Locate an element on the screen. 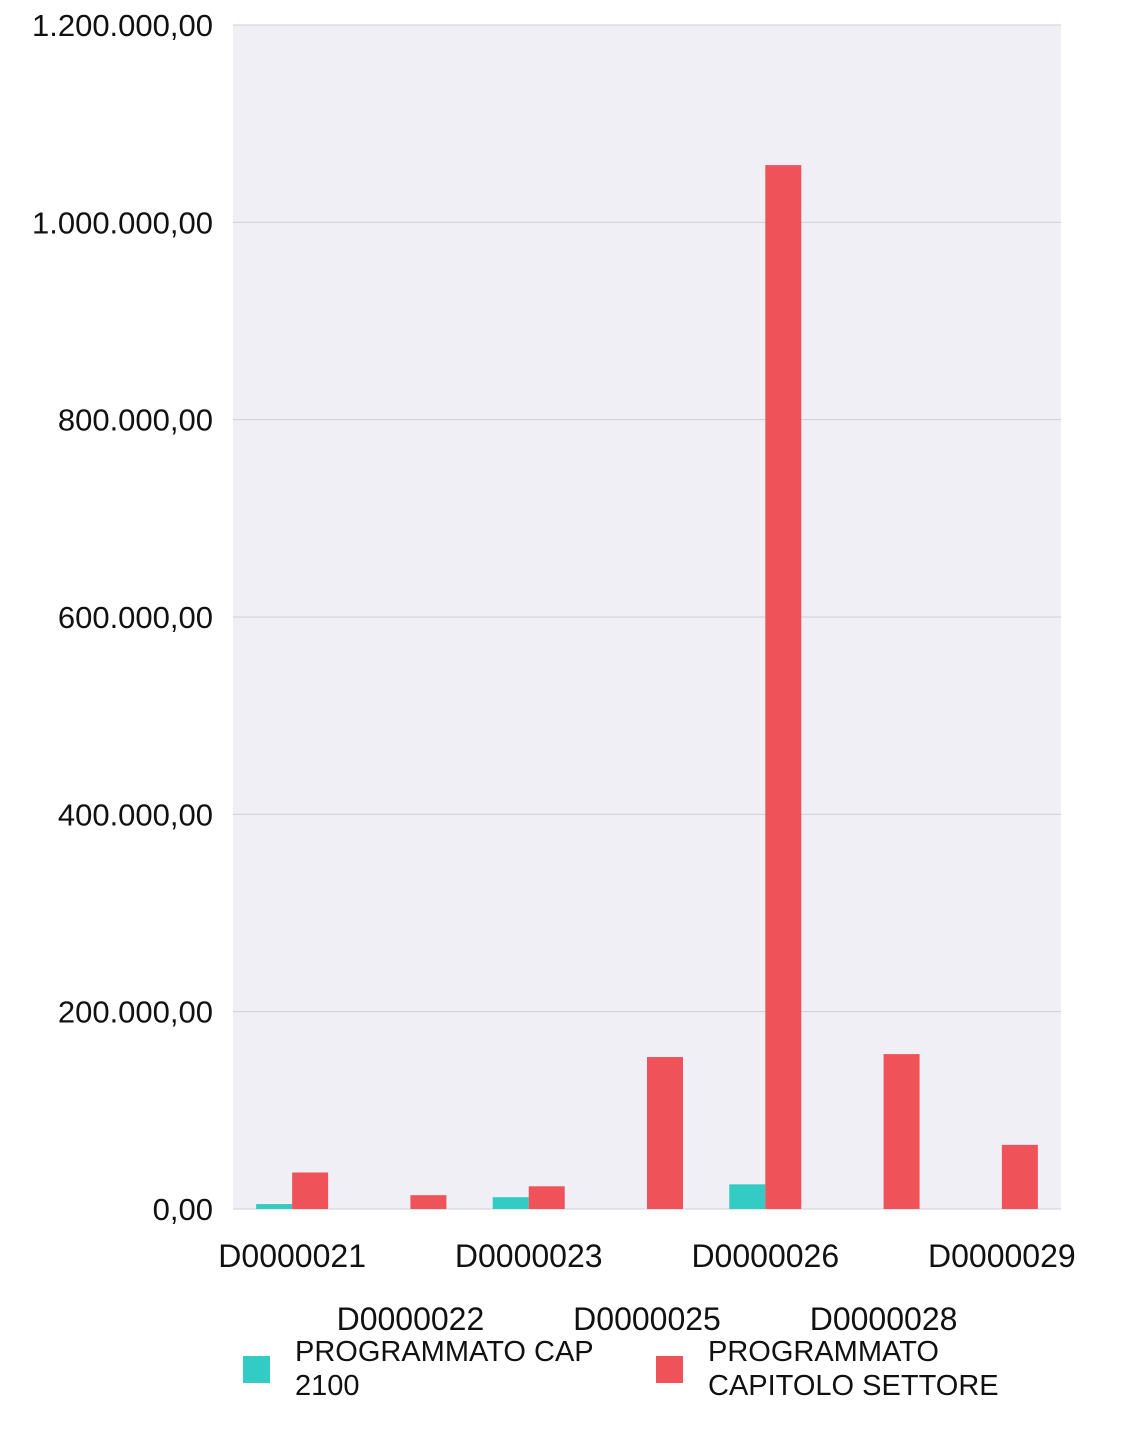 Image resolution: width=1124 pixels, height=1440 pixels. bar-cap-2100-d0000023 is located at coordinates (510, 1203).